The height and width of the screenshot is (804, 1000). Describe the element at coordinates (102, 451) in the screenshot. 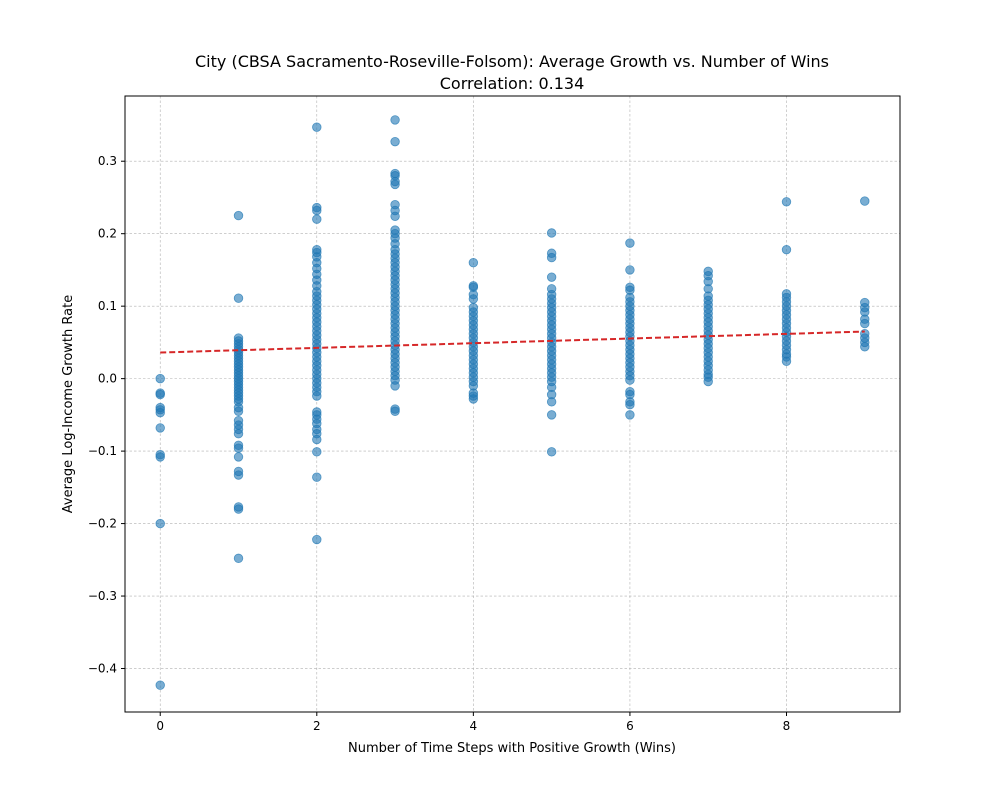

I see `y-tick-label: −0.1` at that location.